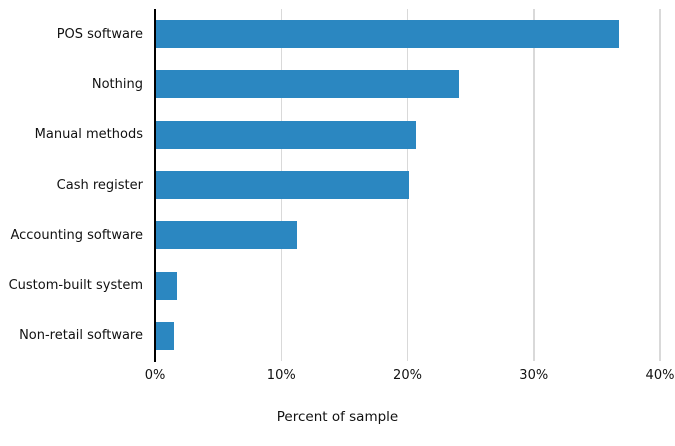 The height and width of the screenshot is (446, 675). I want to click on x-tick-label: 30%, so click(534, 375).